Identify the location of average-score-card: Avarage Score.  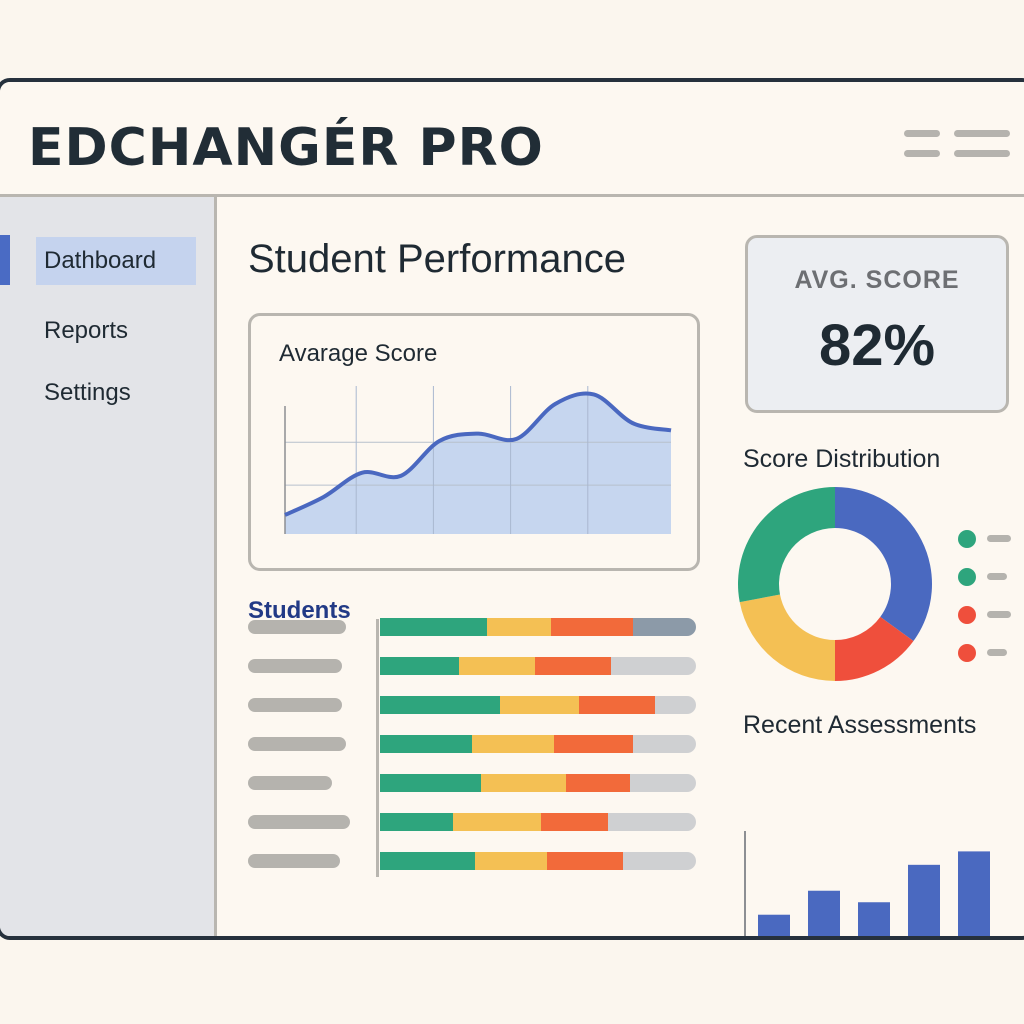
(474, 442).